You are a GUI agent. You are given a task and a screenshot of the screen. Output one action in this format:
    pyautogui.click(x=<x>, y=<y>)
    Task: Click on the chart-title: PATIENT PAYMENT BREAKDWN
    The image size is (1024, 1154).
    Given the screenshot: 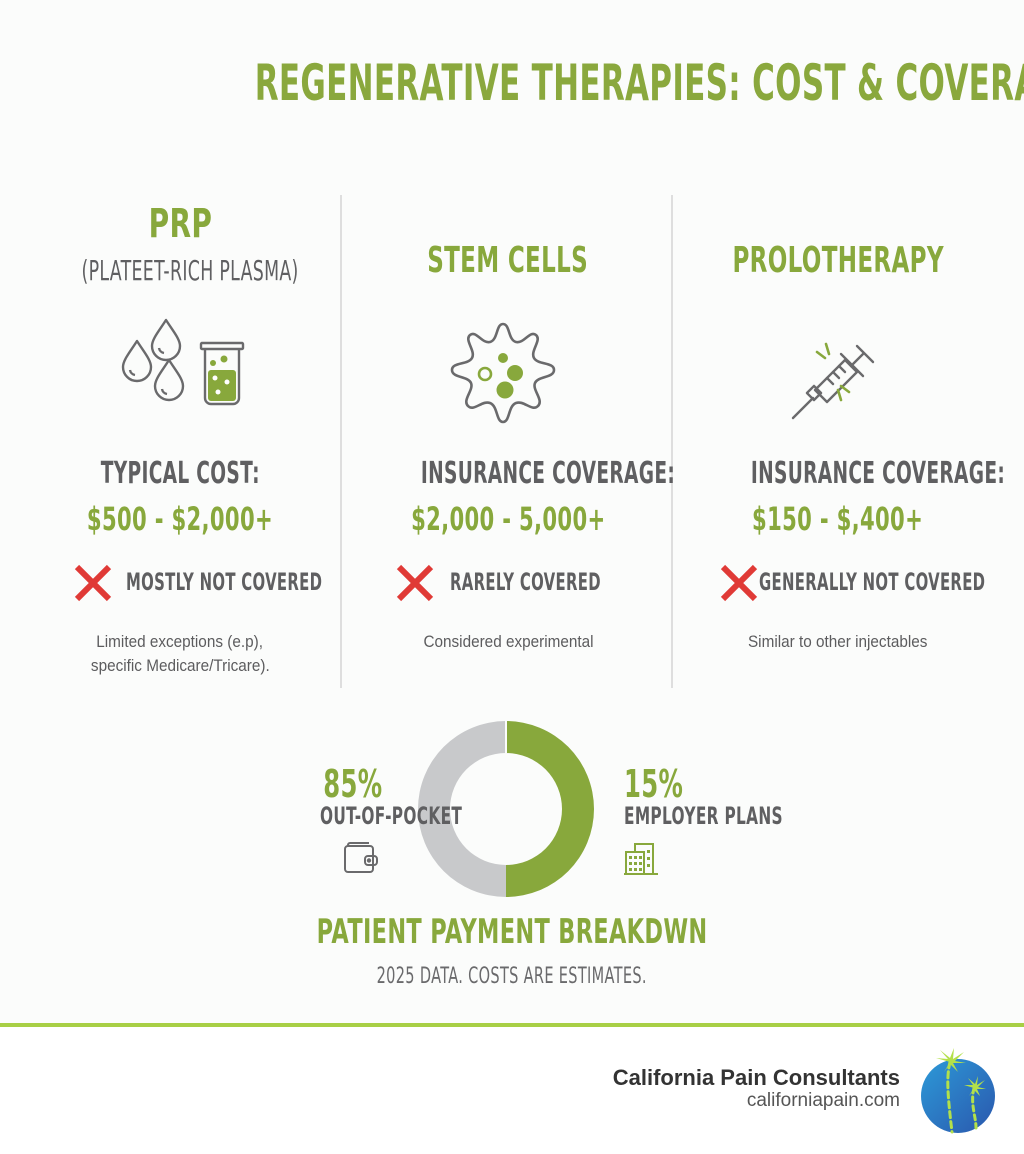 What is the action you would take?
    pyautogui.click(x=512, y=932)
    